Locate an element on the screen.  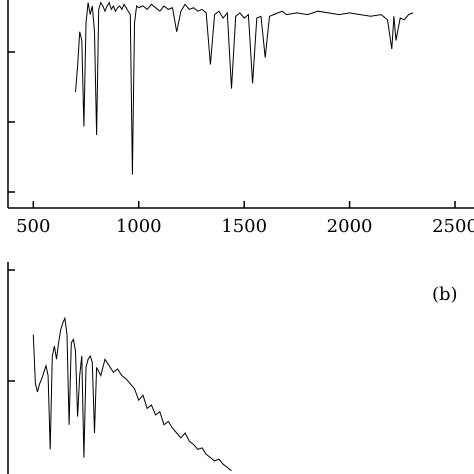
x-tick-label: 500 is located at coordinates (33, 226).